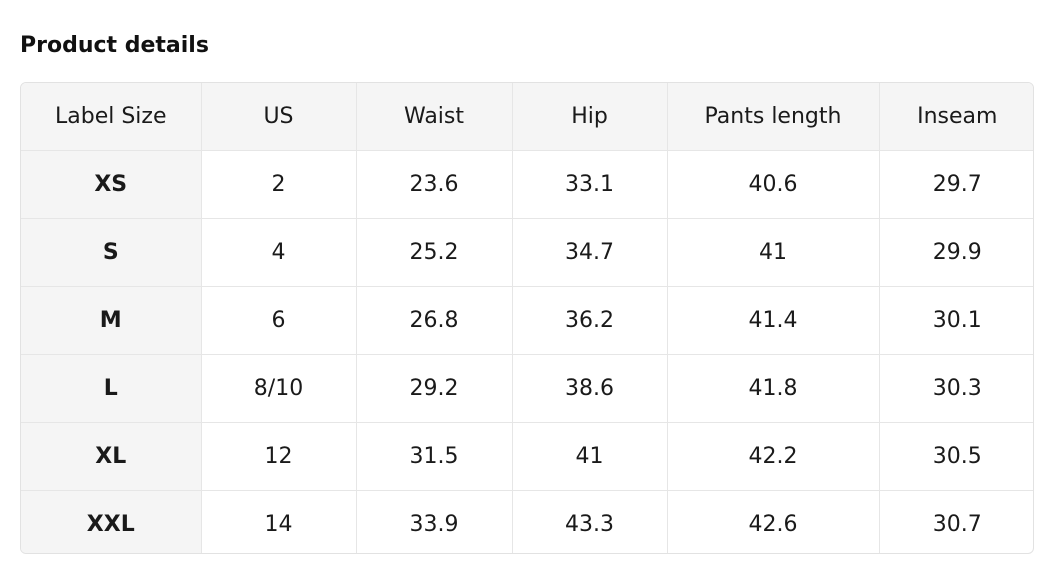  I want to click on size-label-cell: L, so click(111, 388).